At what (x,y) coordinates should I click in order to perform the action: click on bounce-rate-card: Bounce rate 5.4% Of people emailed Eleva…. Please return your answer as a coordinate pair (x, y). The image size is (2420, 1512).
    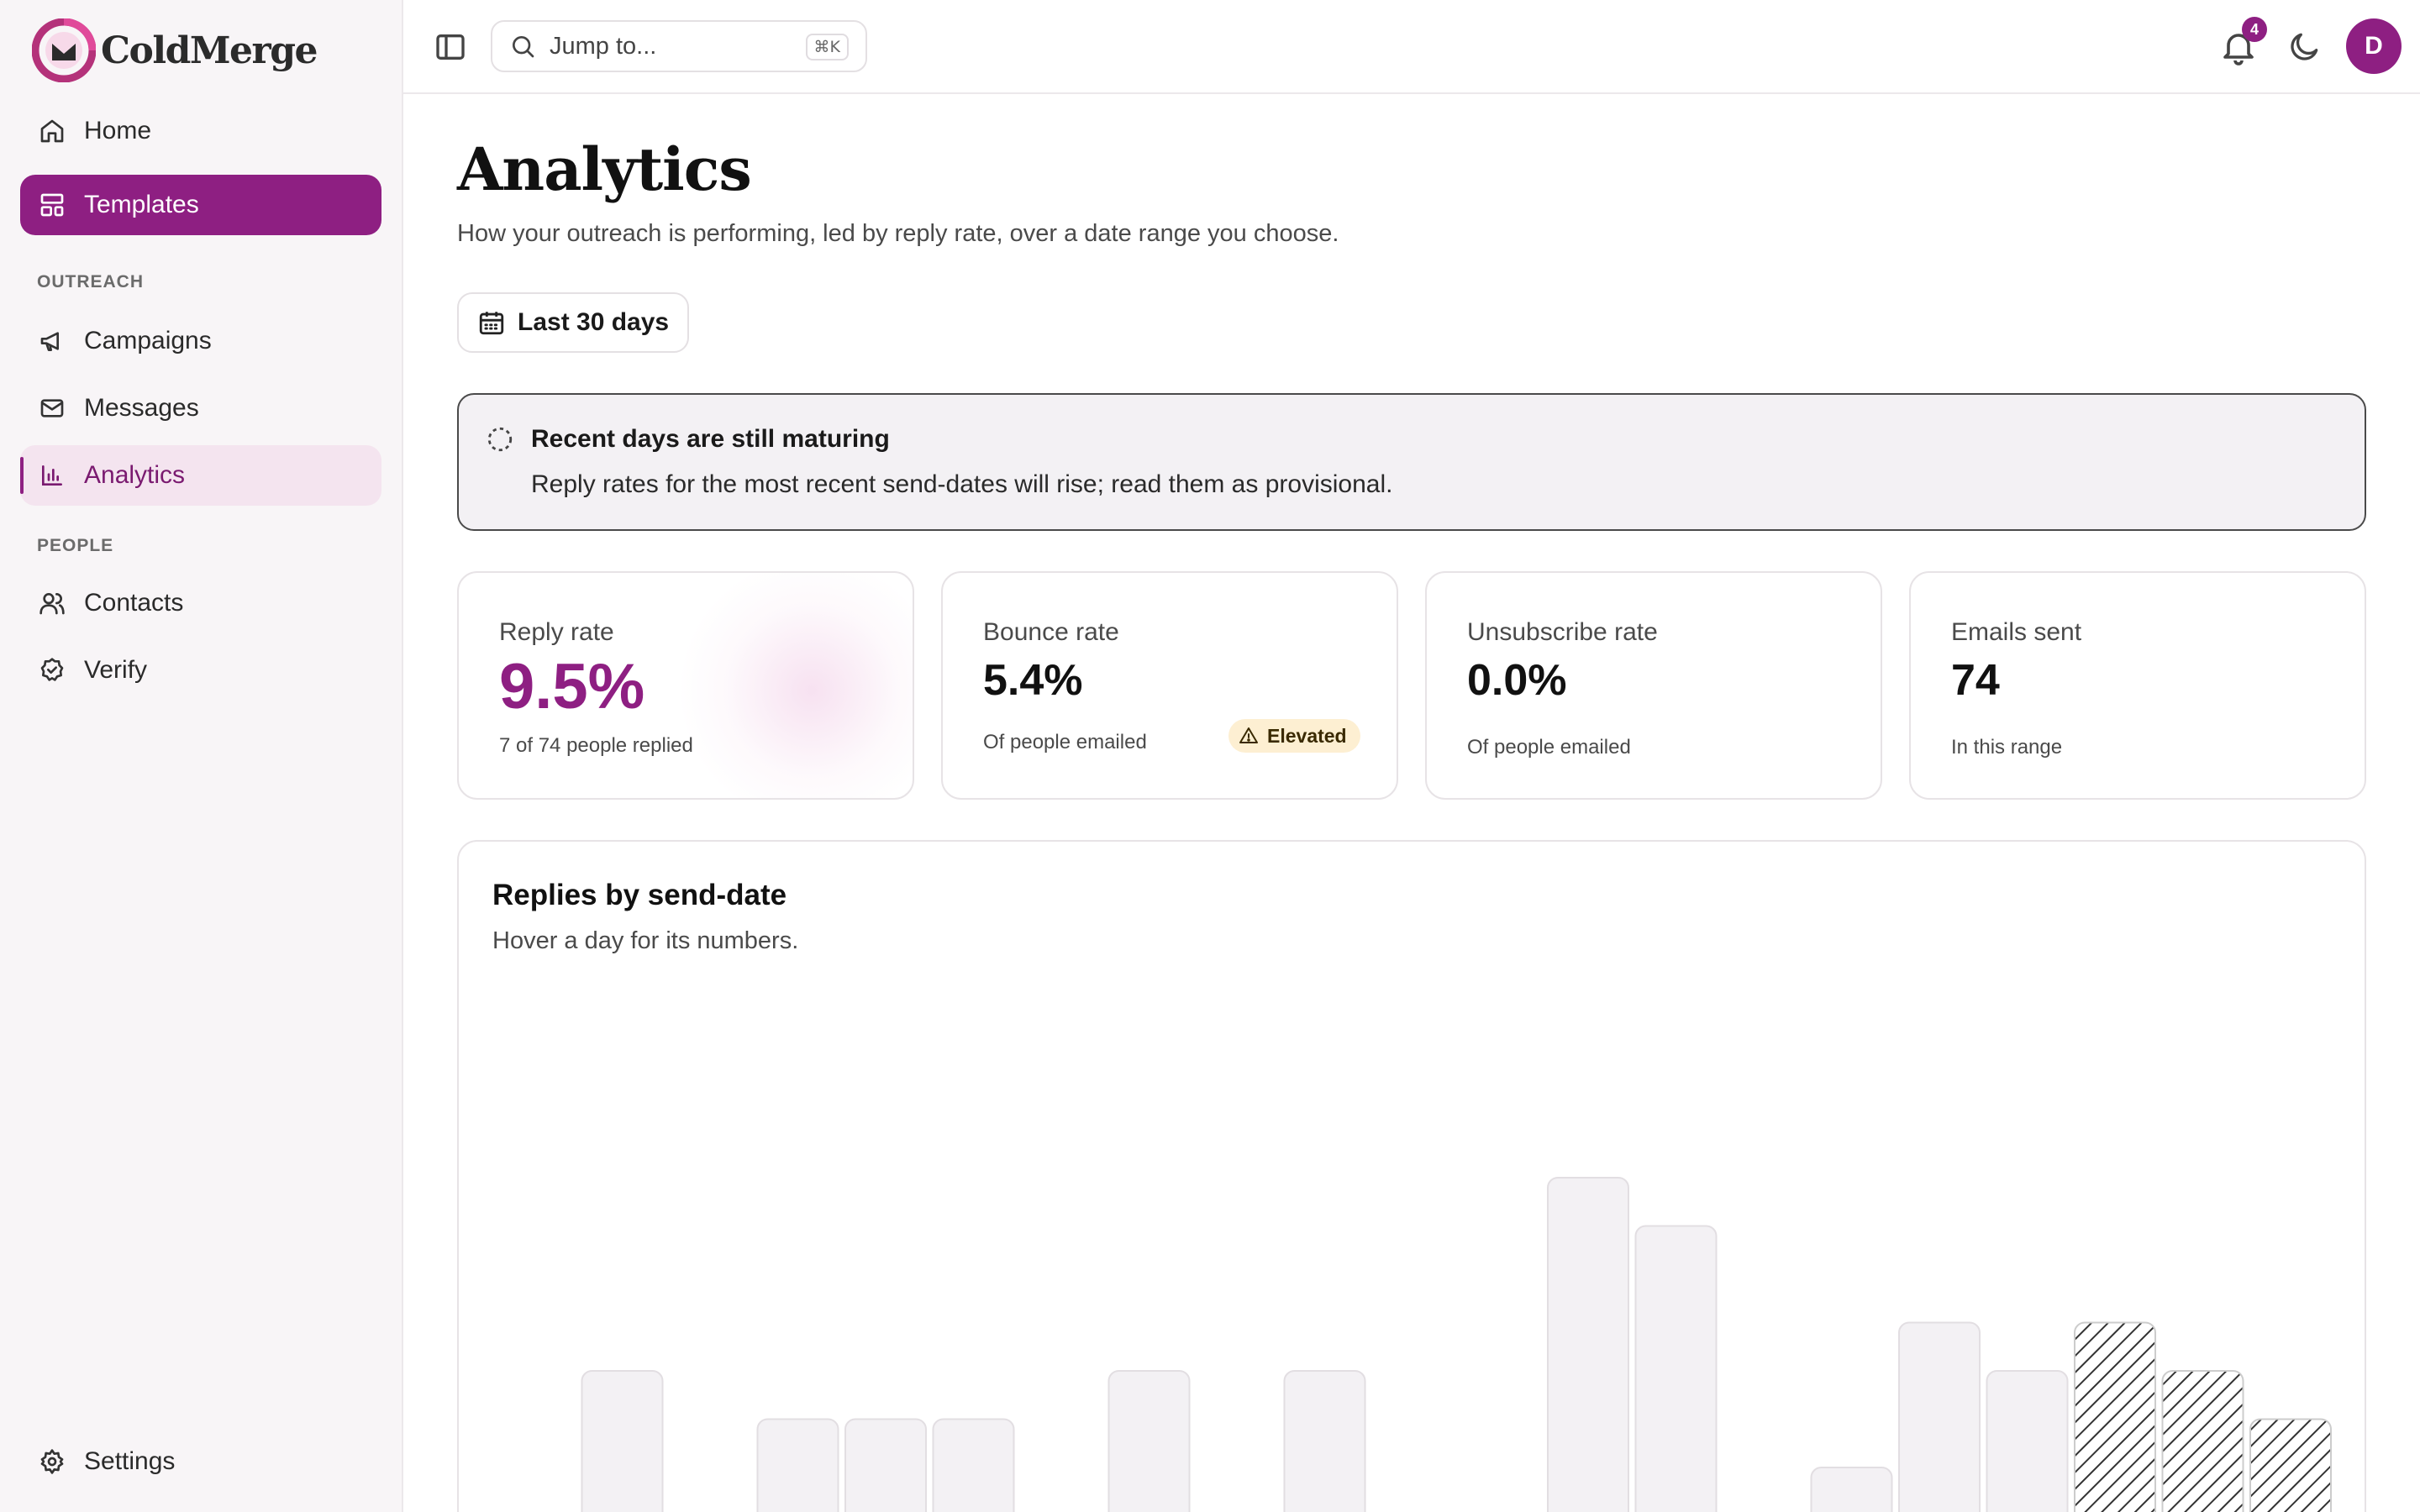
    Looking at the image, I should click on (1169, 685).